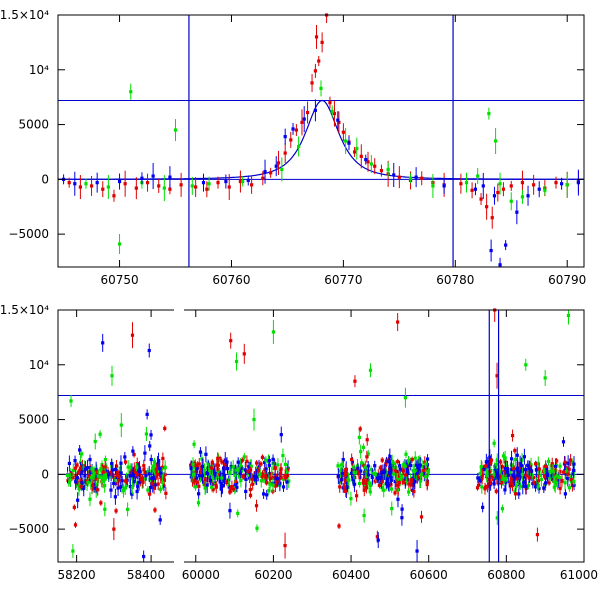 The height and width of the screenshot is (600, 600). Describe the element at coordinates (24, 15) in the screenshot. I see `y-tick-label: 1.5×10⁴` at that location.